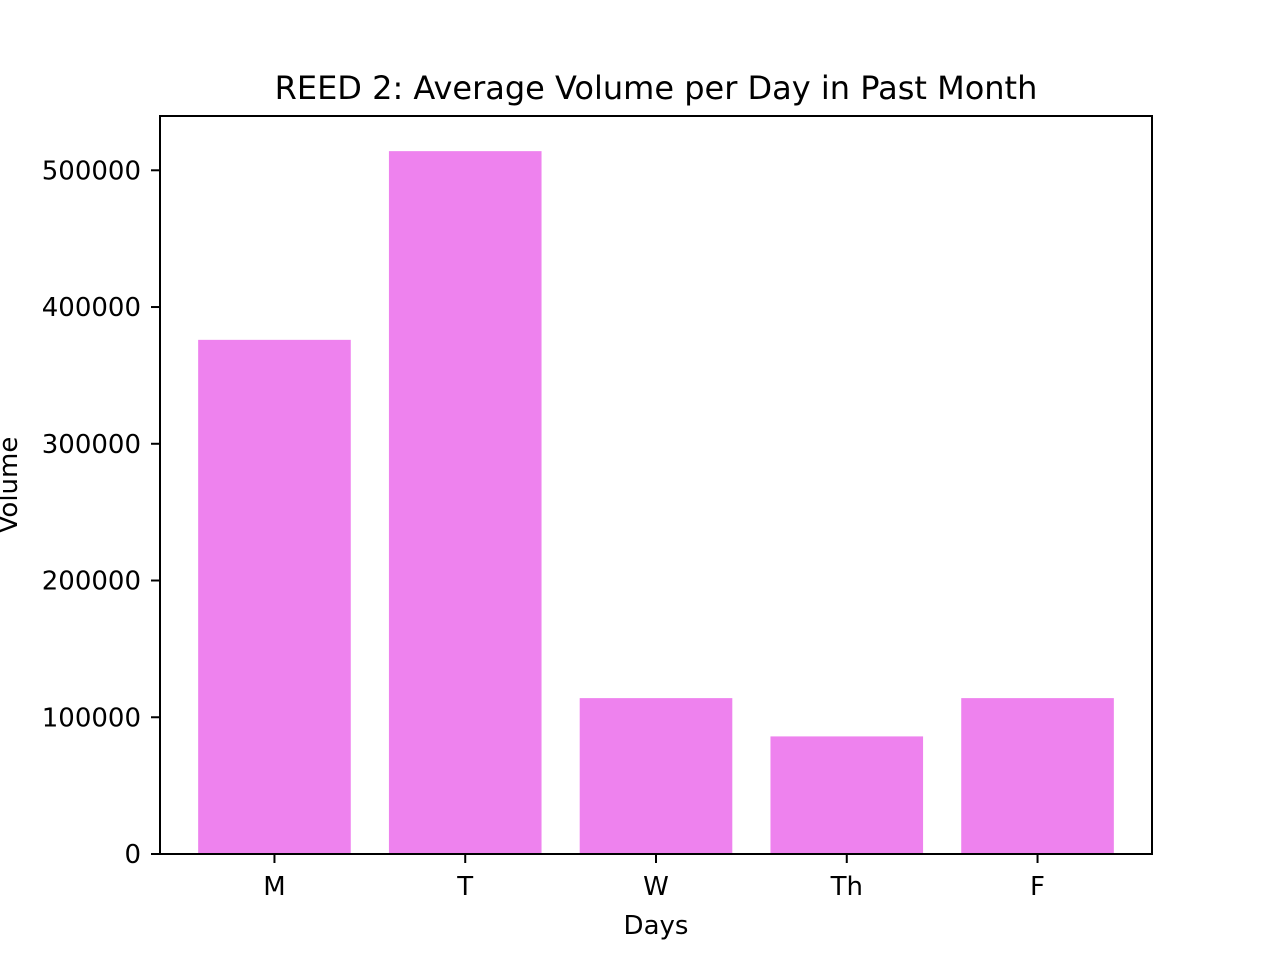 This screenshot has width=1280, height=960. I want to click on bar-m, so click(274, 597).